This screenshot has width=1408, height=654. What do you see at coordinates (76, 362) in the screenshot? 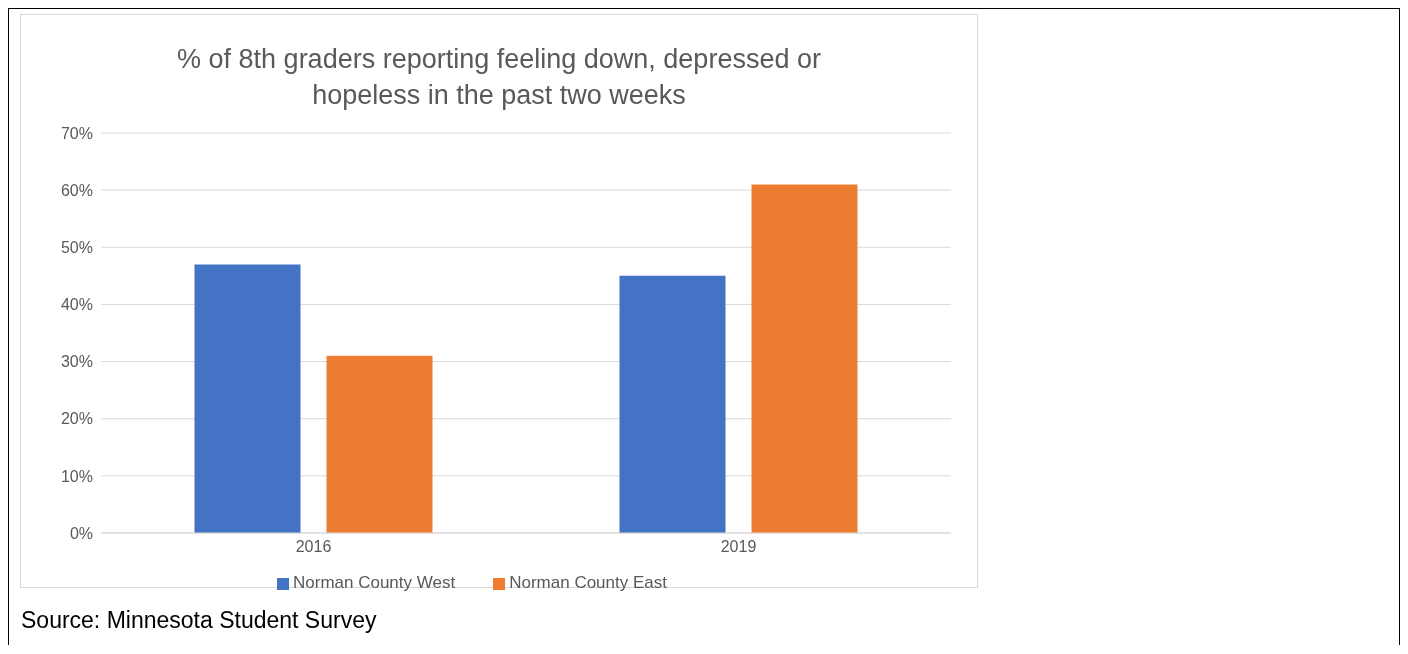
I see `y-tick-label: 30%` at bounding box center [76, 362].